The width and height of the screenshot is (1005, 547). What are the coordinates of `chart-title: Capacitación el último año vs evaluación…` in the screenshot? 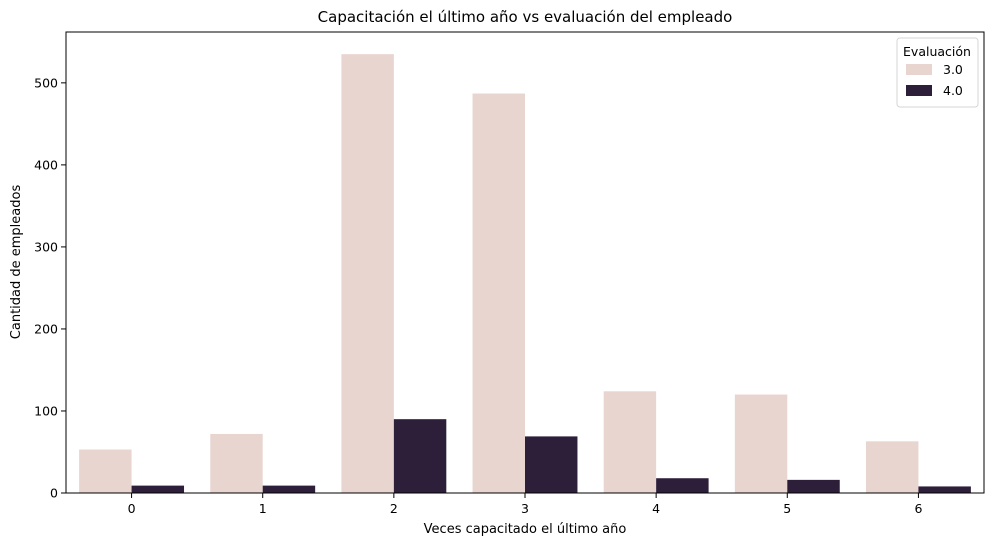 It's located at (525, 17).